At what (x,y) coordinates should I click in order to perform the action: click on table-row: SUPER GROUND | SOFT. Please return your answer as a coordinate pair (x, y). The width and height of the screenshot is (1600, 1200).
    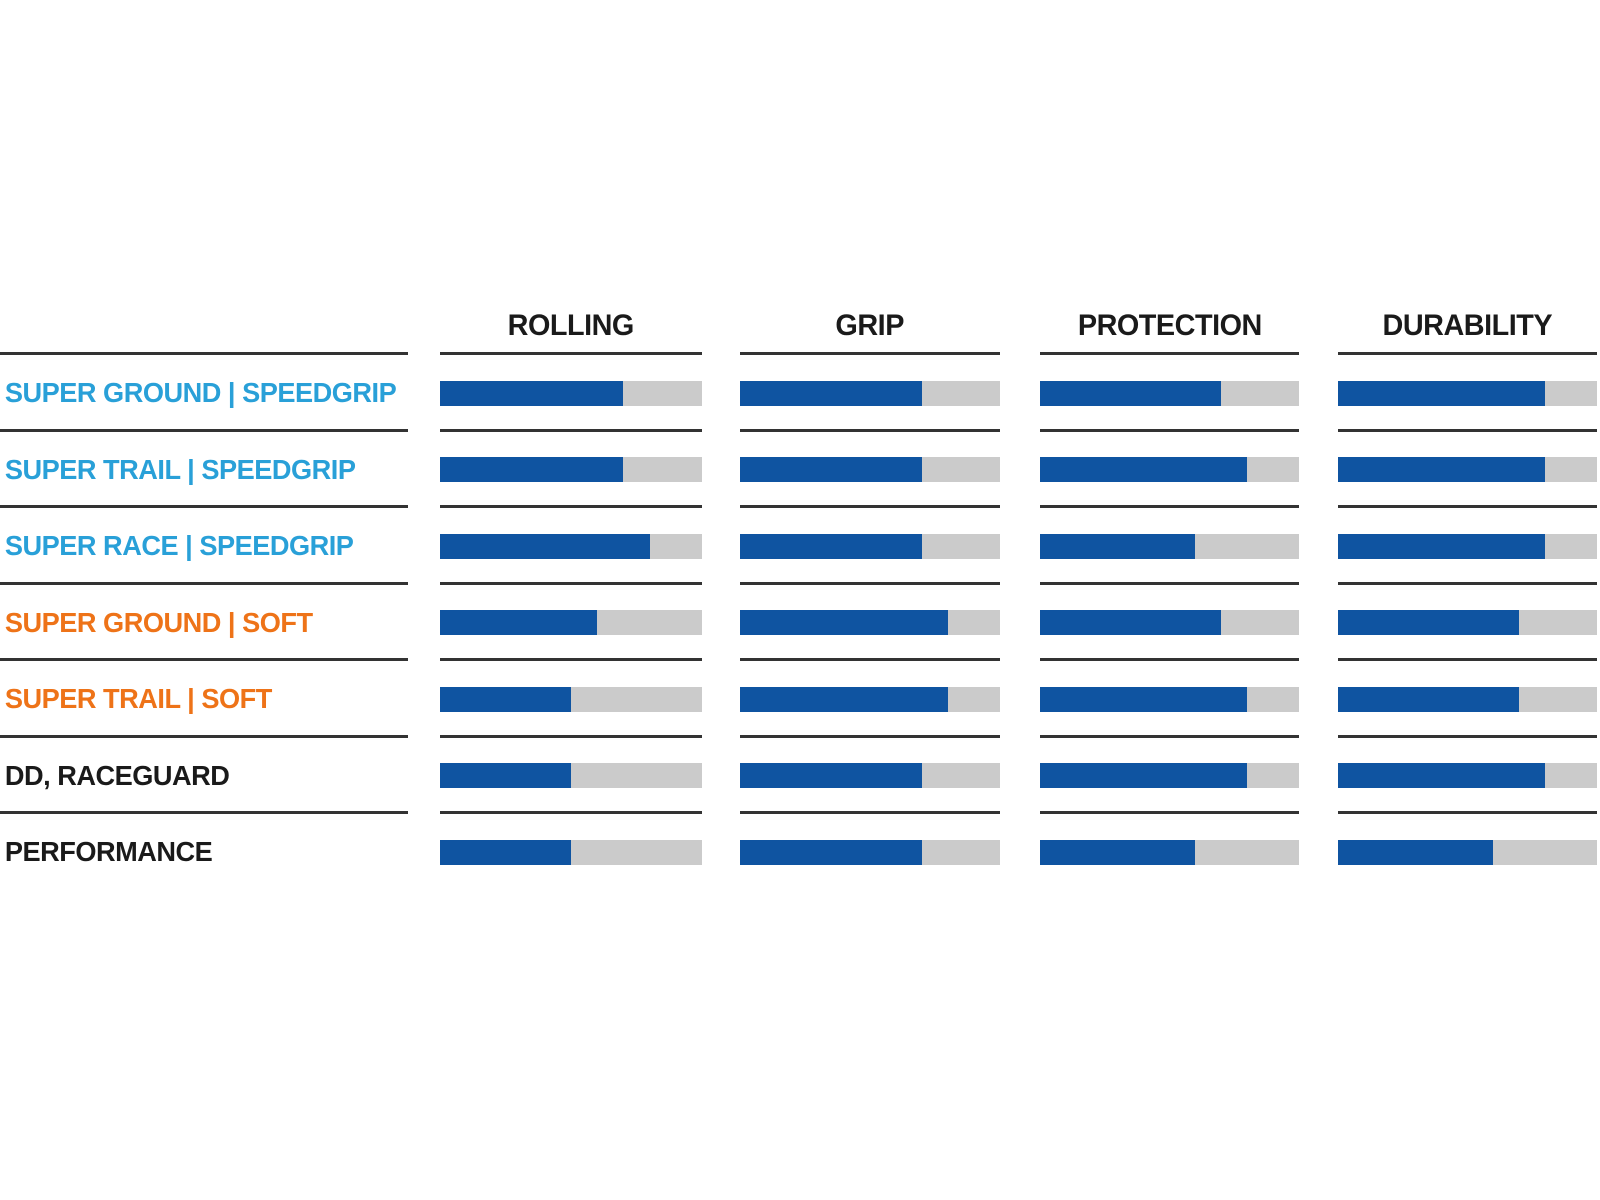
    Looking at the image, I should click on (798, 623).